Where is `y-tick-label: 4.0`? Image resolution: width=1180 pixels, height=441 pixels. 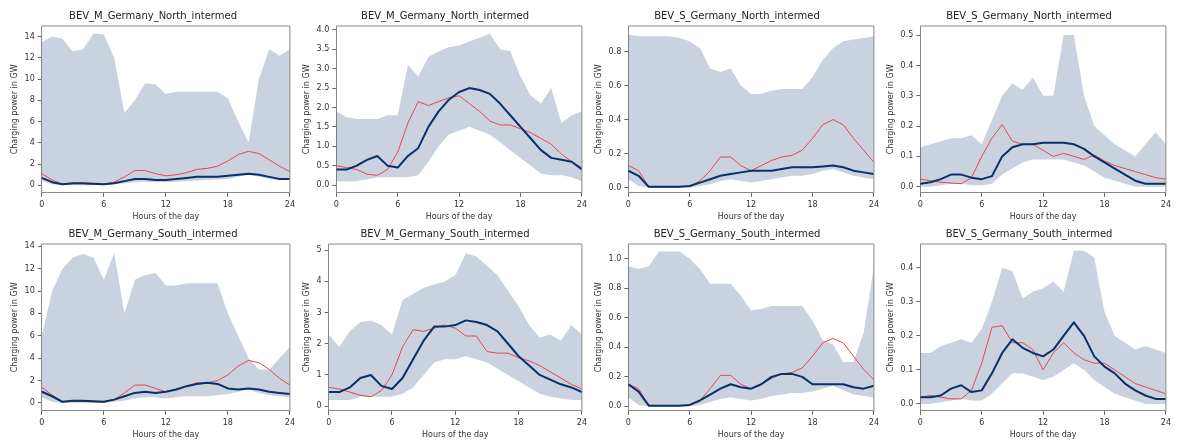
y-tick-label: 4.0 is located at coordinates (323, 29).